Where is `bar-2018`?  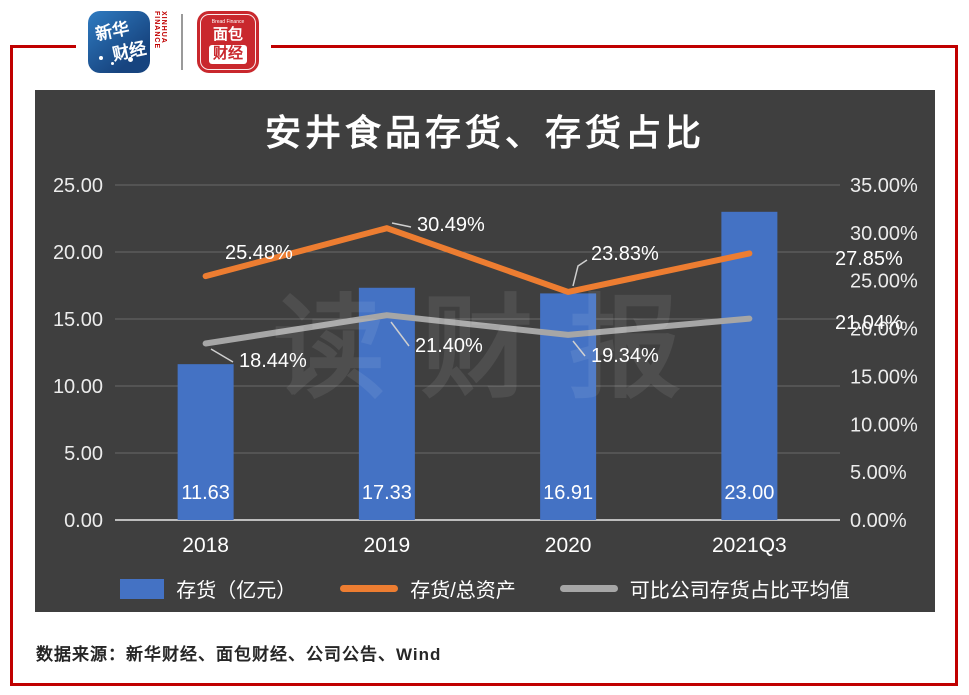
bar-2018 is located at coordinates (205, 442).